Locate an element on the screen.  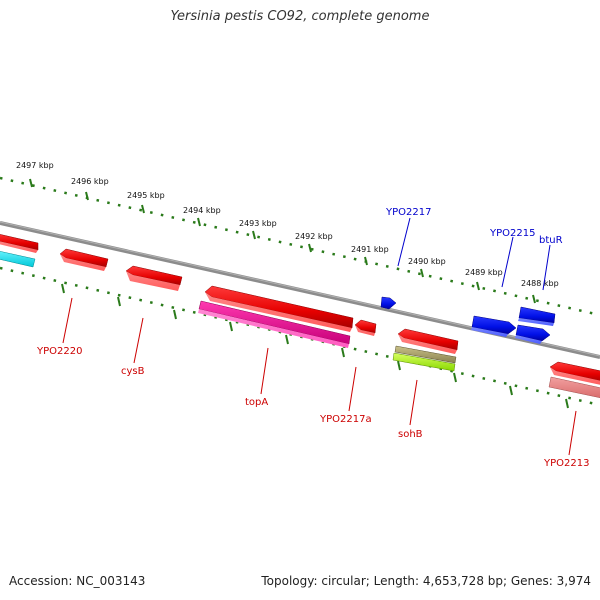
gene-sohb-feature-lime is located at coordinates (424, 362).